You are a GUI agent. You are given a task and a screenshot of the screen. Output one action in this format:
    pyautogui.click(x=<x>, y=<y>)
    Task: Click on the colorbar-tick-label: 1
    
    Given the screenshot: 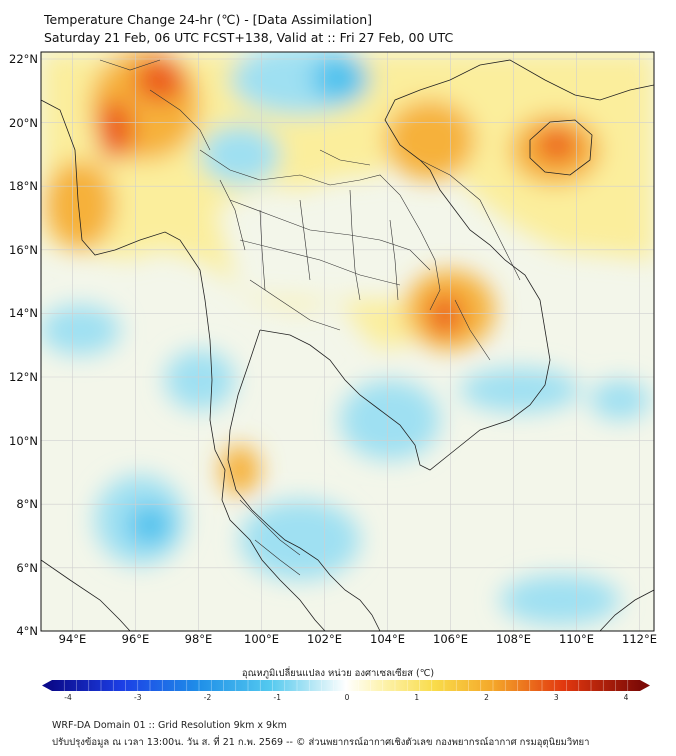 What is the action you would take?
    pyautogui.click(x=417, y=697)
    